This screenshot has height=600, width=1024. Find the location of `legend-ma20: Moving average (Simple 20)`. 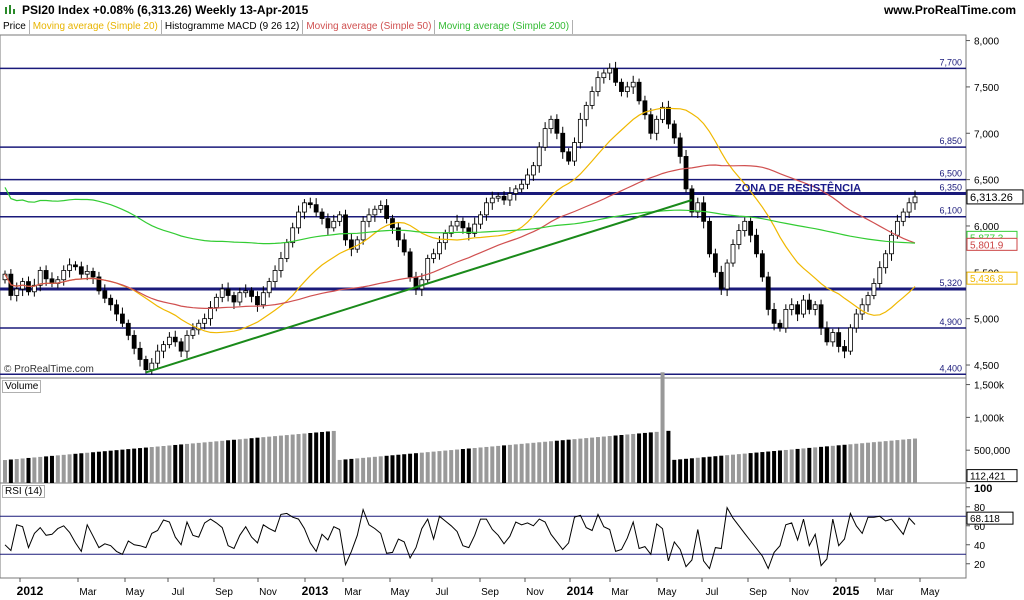

legend-ma20: Moving average (Simple 20) is located at coordinates (96, 27).